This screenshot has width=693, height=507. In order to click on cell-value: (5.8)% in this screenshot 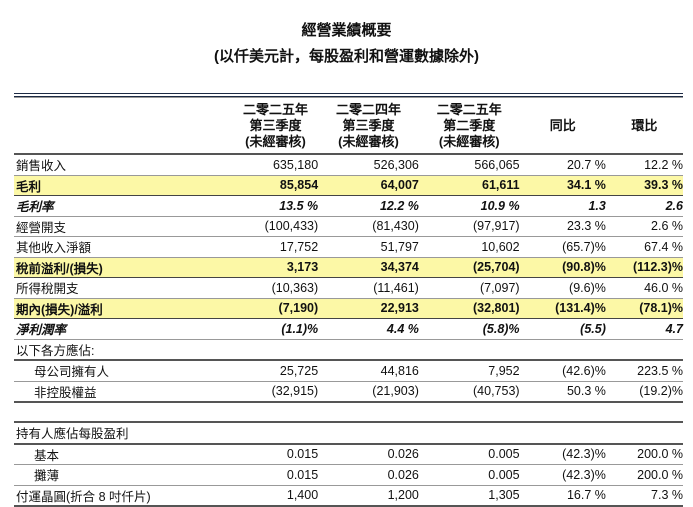, I will do `click(469, 329)`.